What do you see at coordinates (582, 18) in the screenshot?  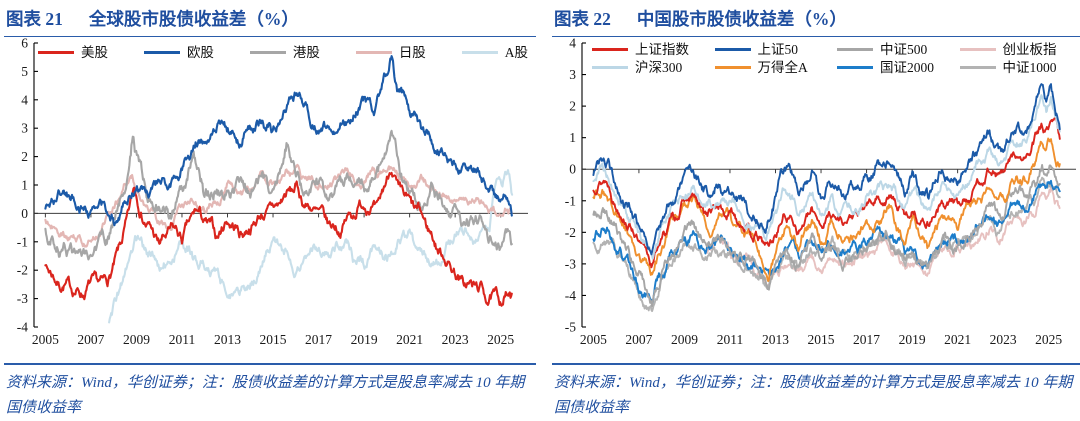 I see `figure-number: 图表 22` at bounding box center [582, 18].